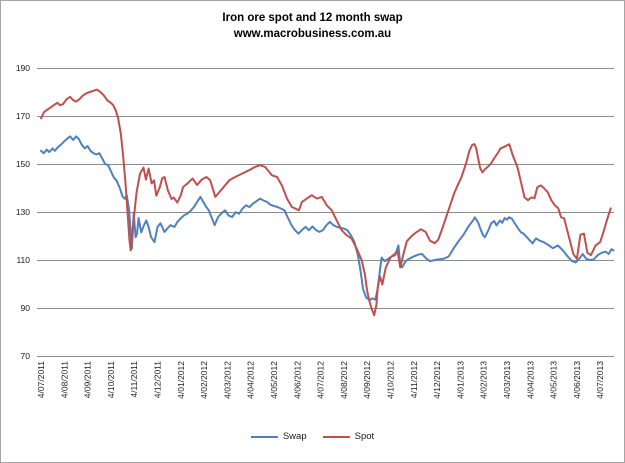 The image size is (625, 463). What do you see at coordinates (251, 380) in the screenshot?
I see `x-axis-label-9: 4/04/2012` at bounding box center [251, 380].